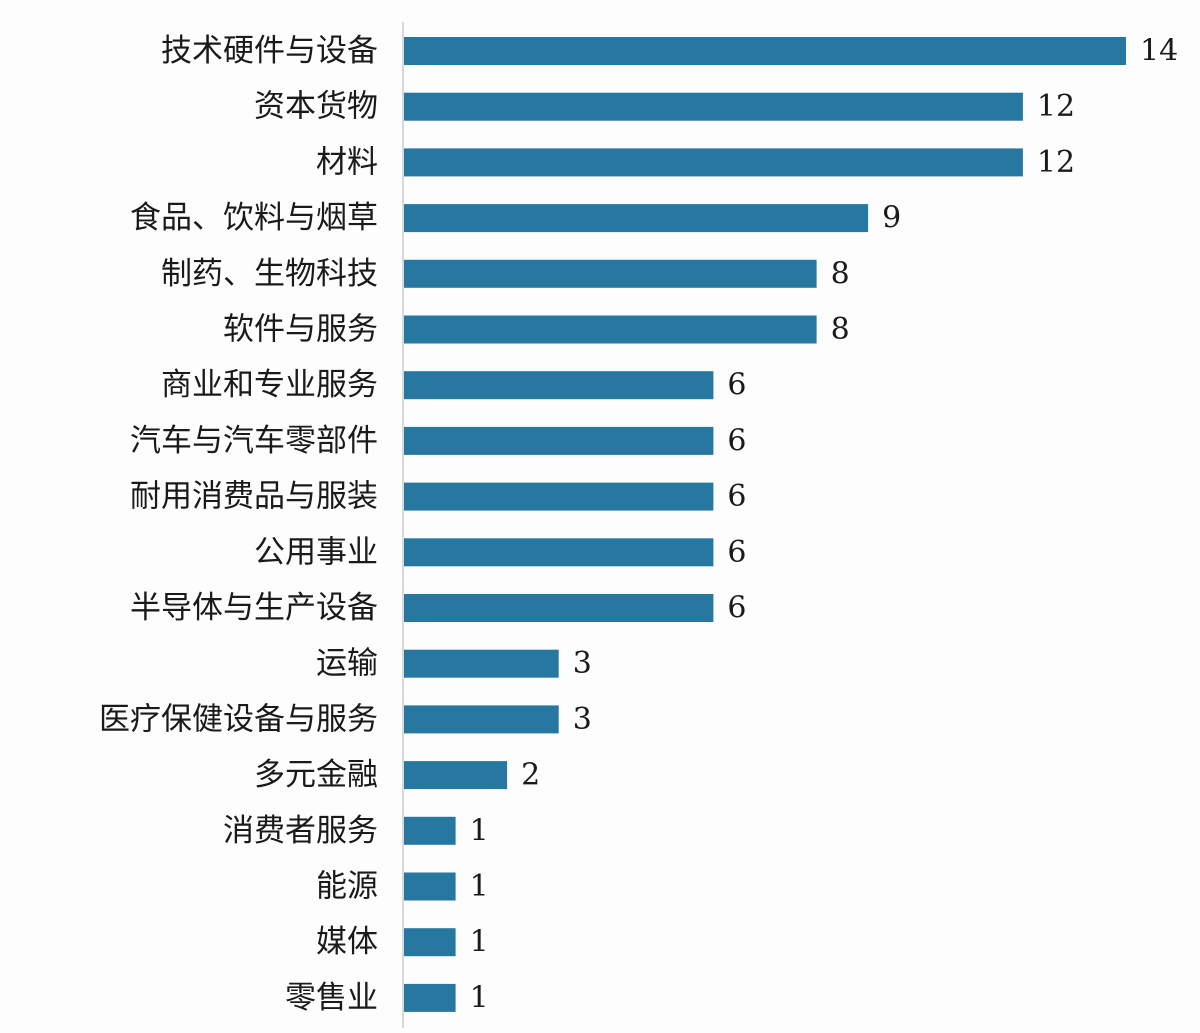 This screenshot has height=1033, width=1200. I want to click on category-label-2: 材料, so click(347, 162).